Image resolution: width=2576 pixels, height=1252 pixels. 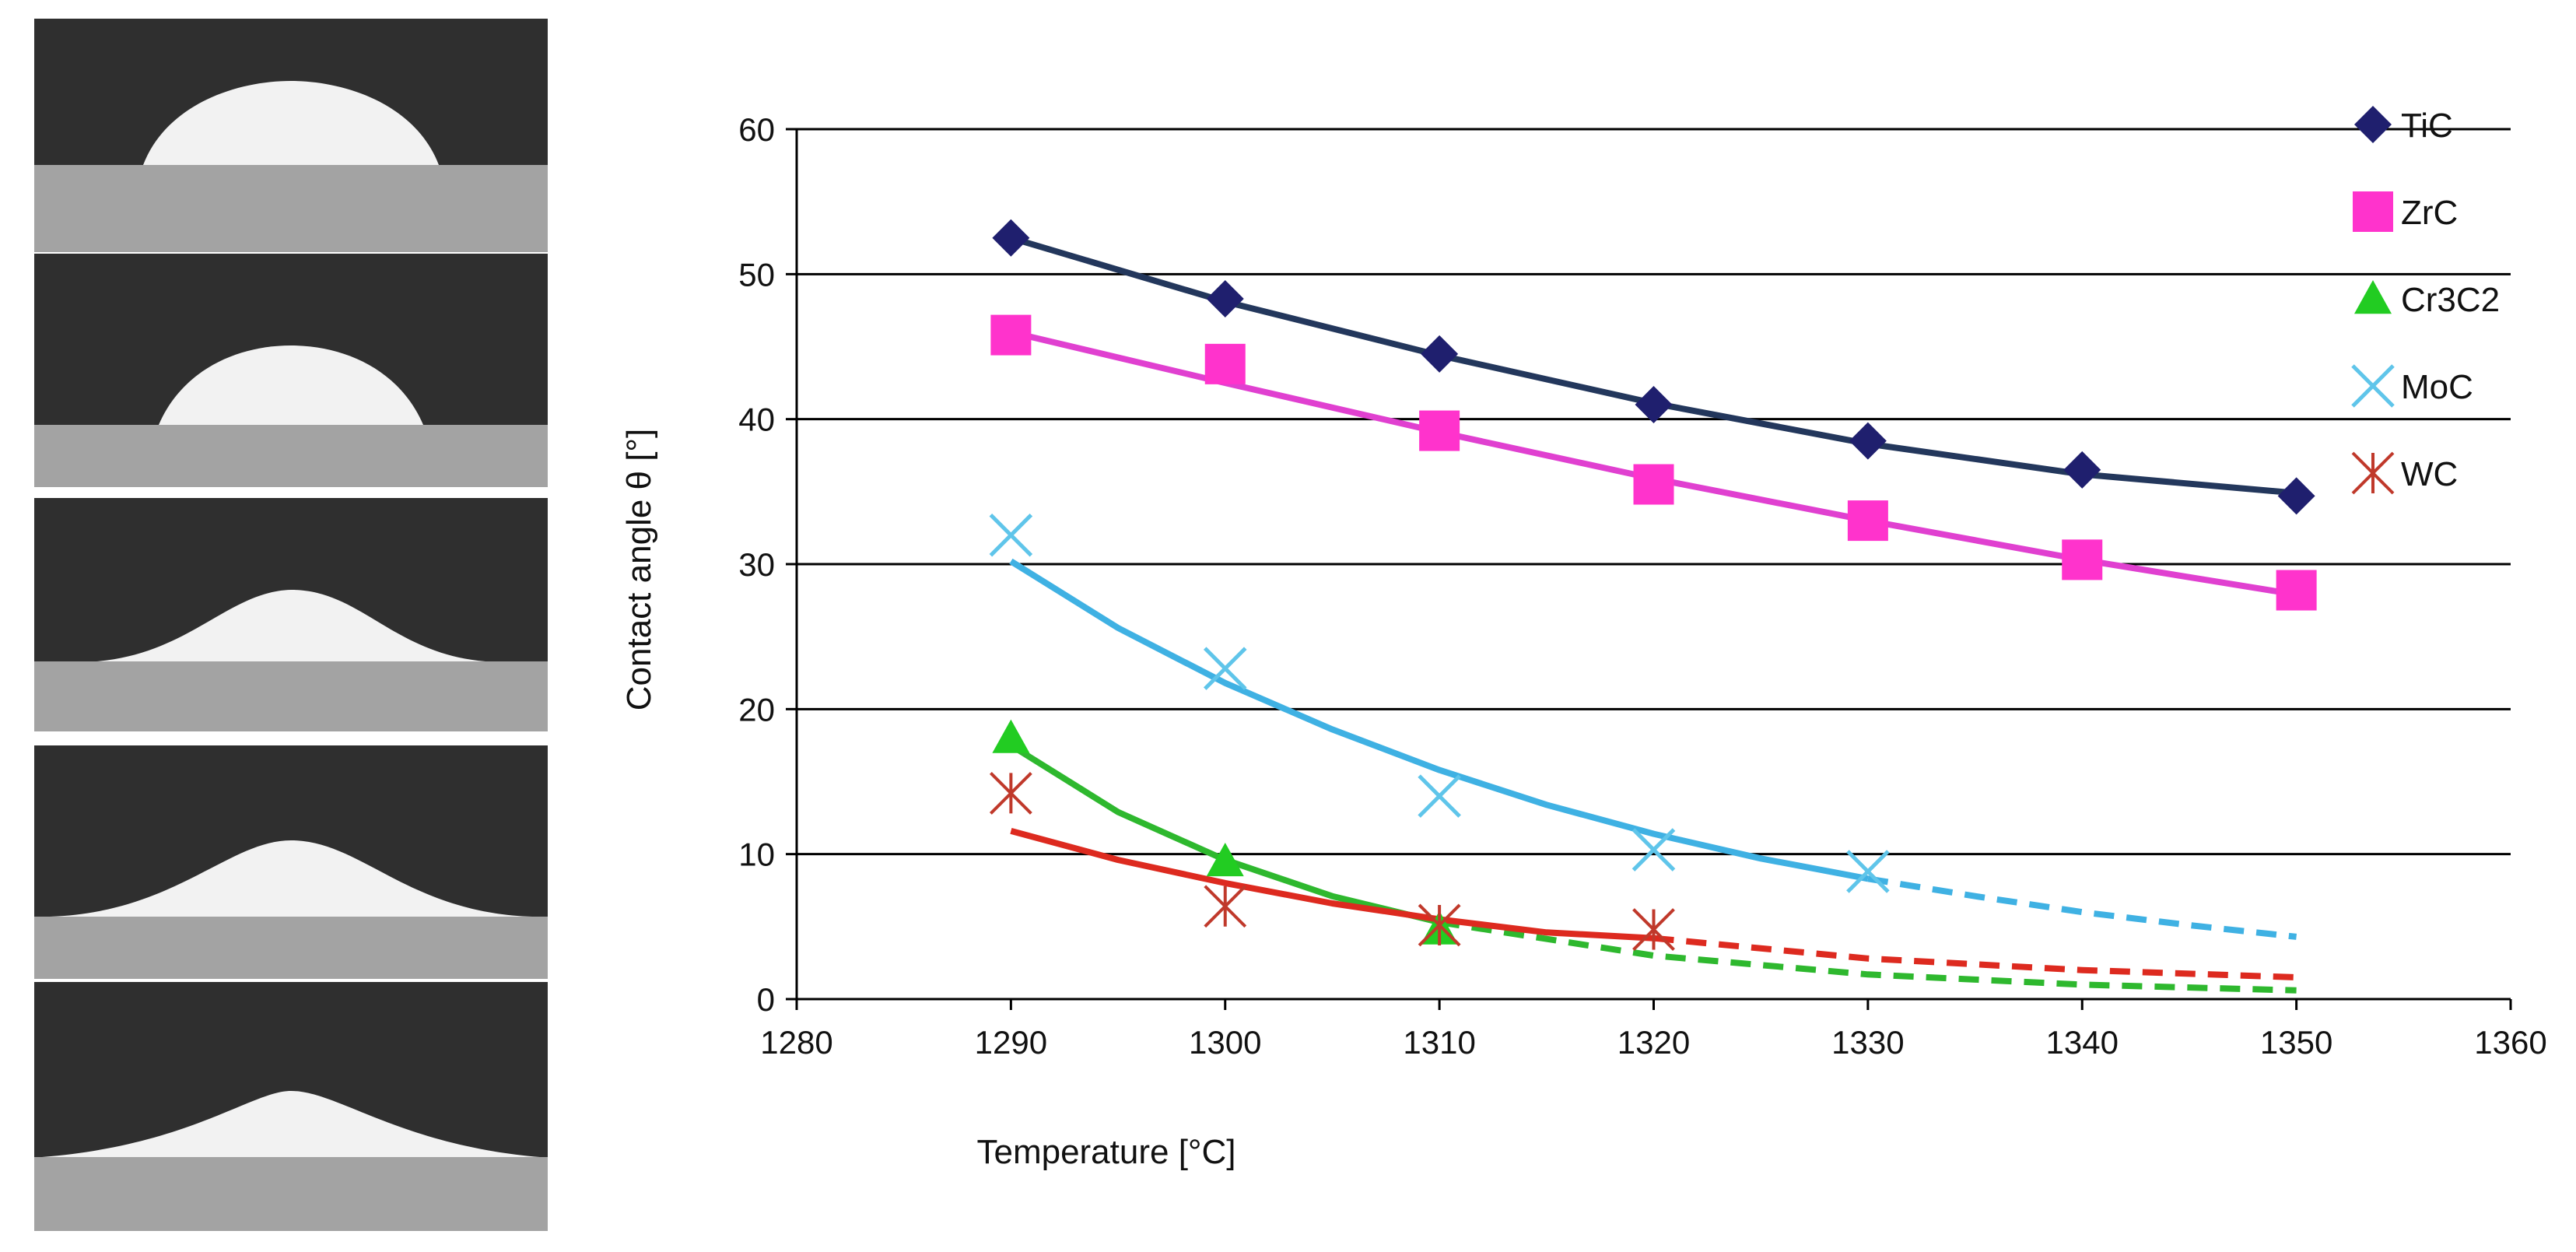 I want to click on legend-item-TiC: TiC, so click(x=2403, y=125).